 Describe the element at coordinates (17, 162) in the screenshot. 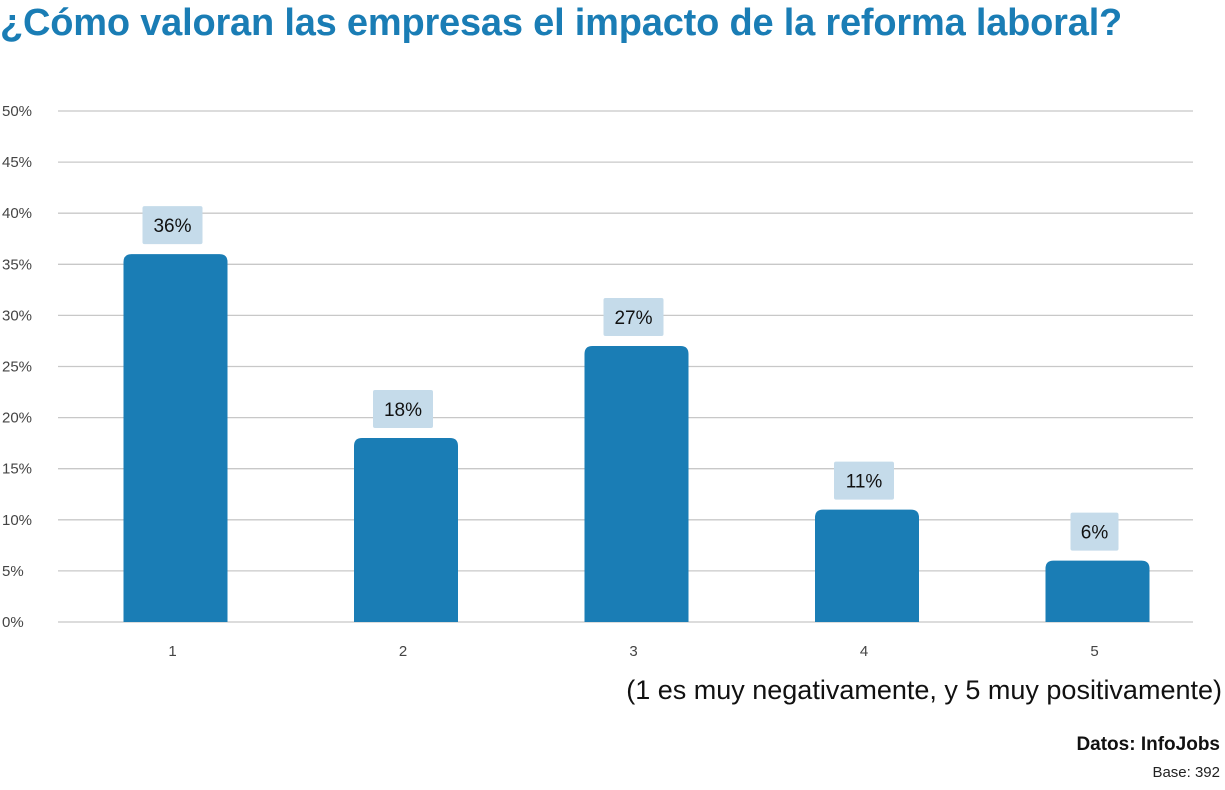

I see `y-tick-label: 45%` at that location.